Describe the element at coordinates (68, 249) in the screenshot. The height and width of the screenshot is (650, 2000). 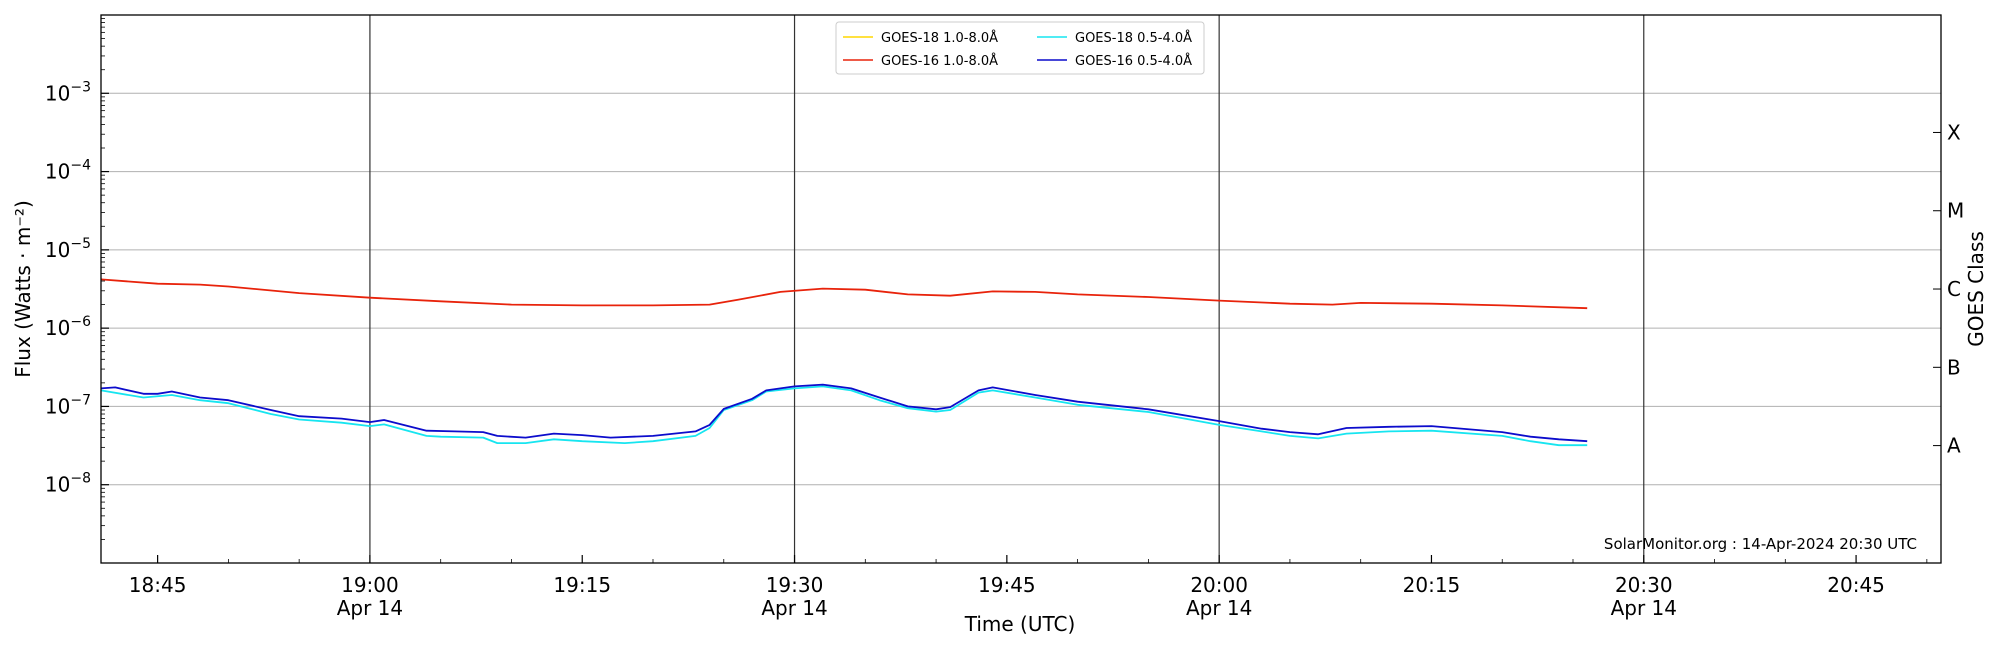
I see `y-tick-label: 10⁻⁵` at that location.